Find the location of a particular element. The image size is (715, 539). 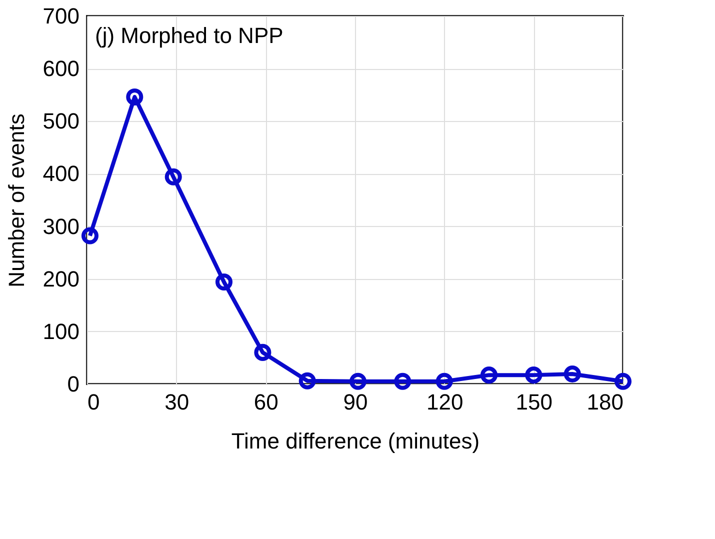

x-tick-label: 150 is located at coordinates (534, 402).